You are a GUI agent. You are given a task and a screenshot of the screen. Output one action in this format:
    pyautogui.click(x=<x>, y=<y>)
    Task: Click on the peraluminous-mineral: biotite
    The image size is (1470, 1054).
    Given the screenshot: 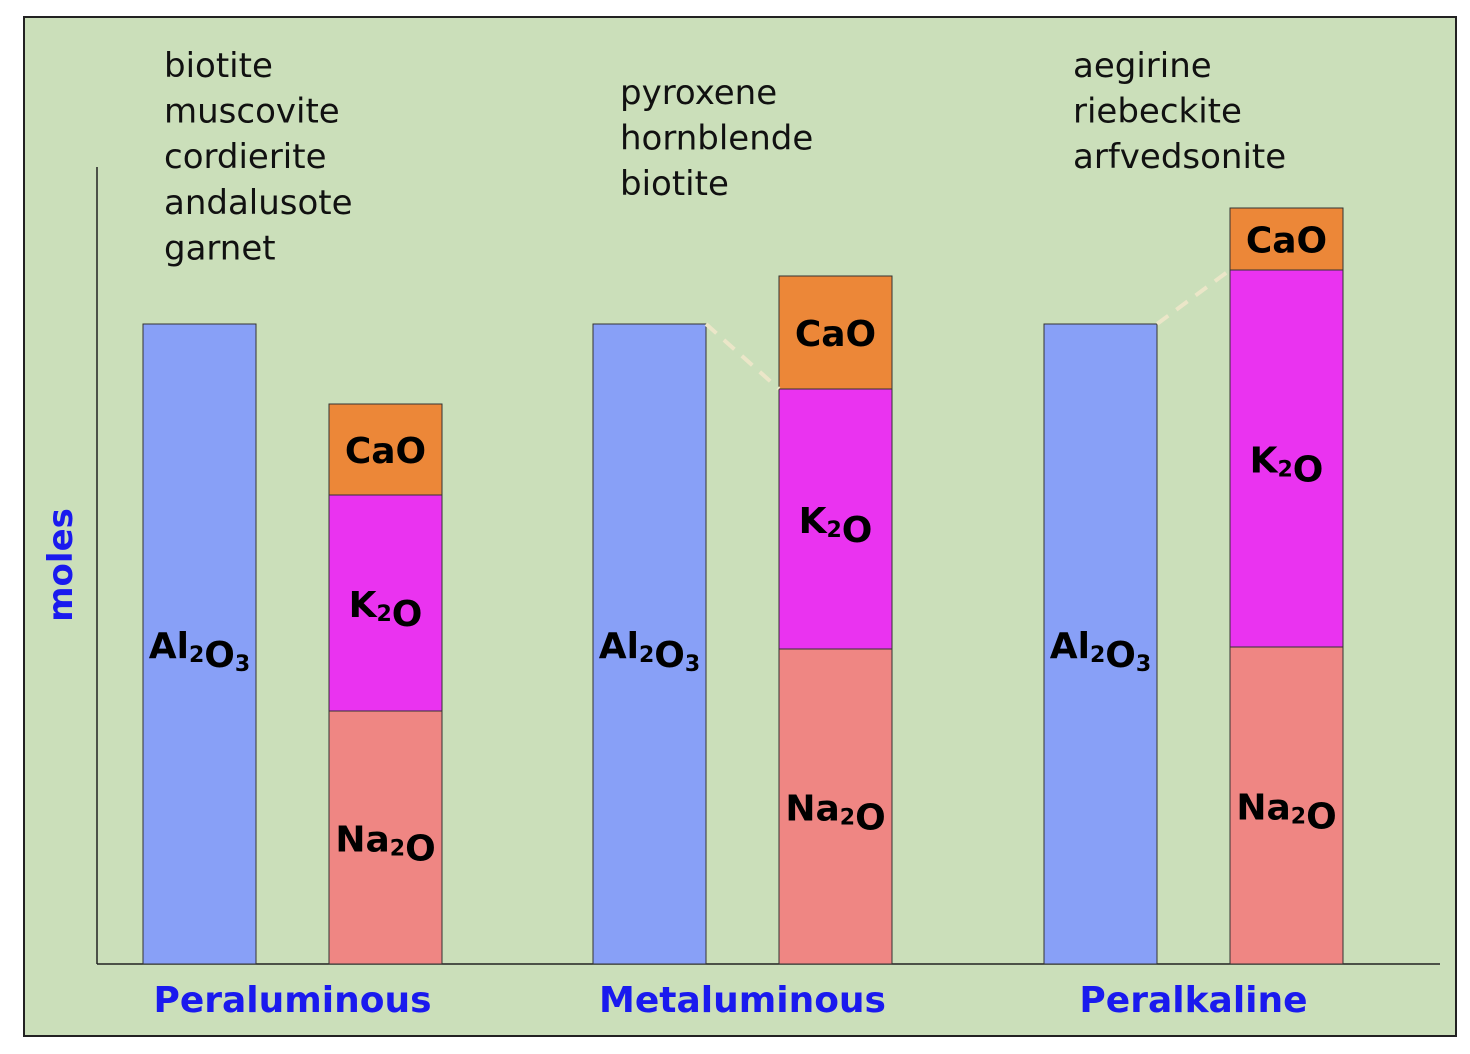 What is the action you would take?
    pyautogui.click(x=218, y=66)
    